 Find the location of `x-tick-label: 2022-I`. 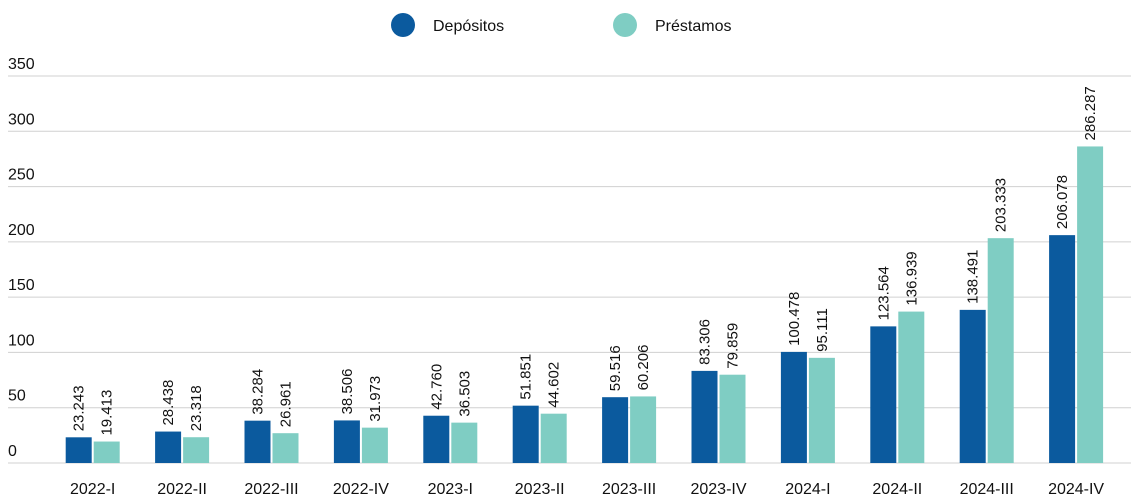

x-tick-label: 2022-I is located at coordinates (92, 489).